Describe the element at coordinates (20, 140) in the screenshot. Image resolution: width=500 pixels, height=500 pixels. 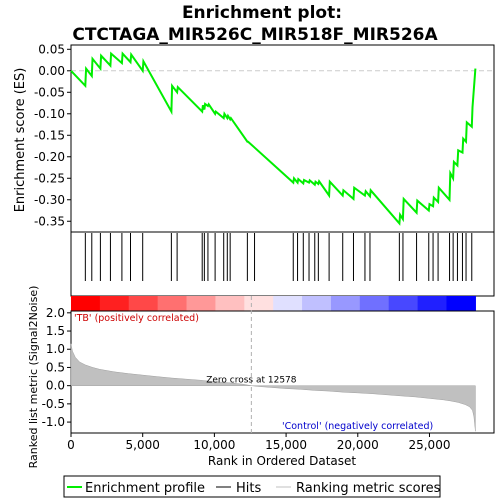
I see `es-y-axis-label: Enrichment score (ES)` at that location.